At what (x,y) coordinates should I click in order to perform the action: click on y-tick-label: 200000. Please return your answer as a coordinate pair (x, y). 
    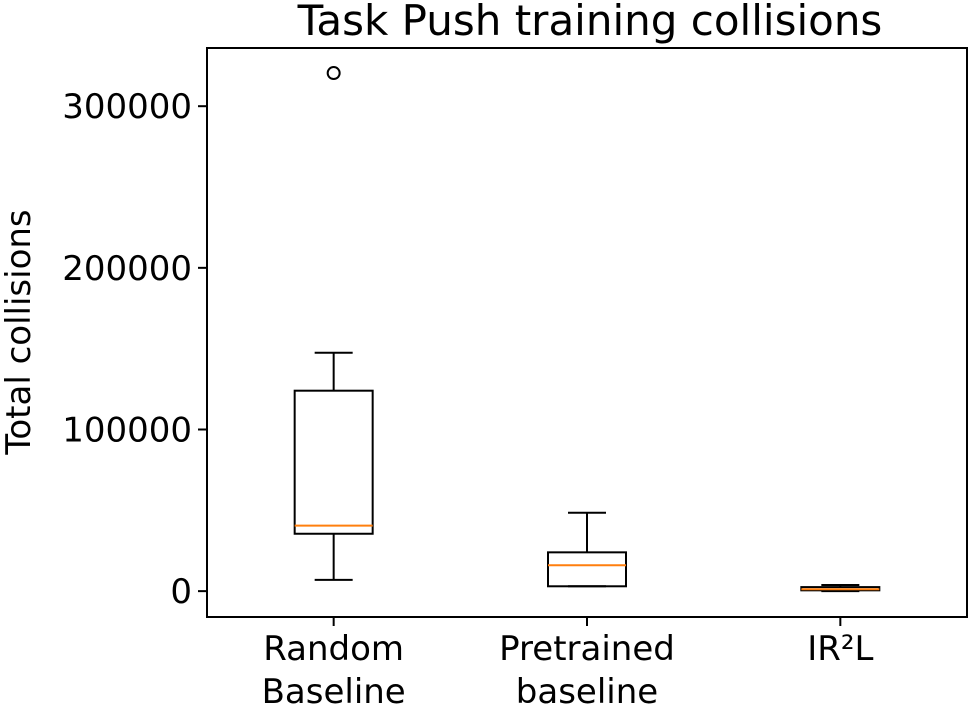
    Looking at the image, I should click on (127, 269).